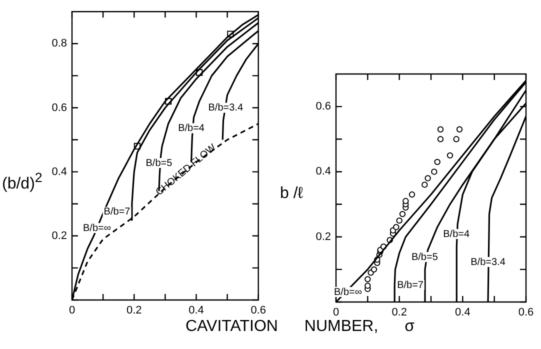 The width and height of the screenshot is (541, 349). What do you see at coordinates (300, 327) in the screenshot?
I see `x-axis-title: CAVITATION NUMBER, σ` at bounding box center [300, 327].